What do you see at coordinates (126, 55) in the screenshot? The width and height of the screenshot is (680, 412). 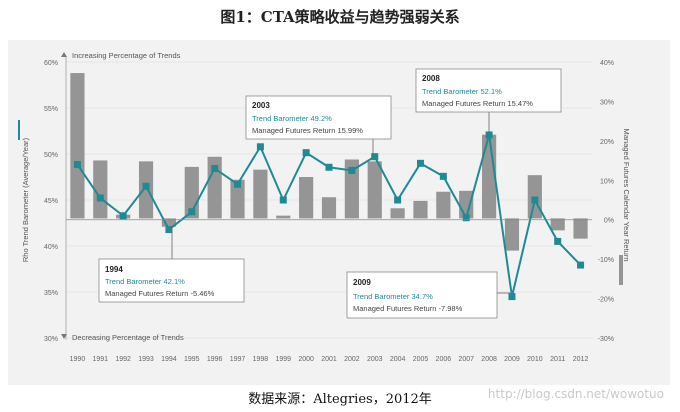 I see `top-label: Increasing Percentage of Trends` at bounding box center [126, 55].